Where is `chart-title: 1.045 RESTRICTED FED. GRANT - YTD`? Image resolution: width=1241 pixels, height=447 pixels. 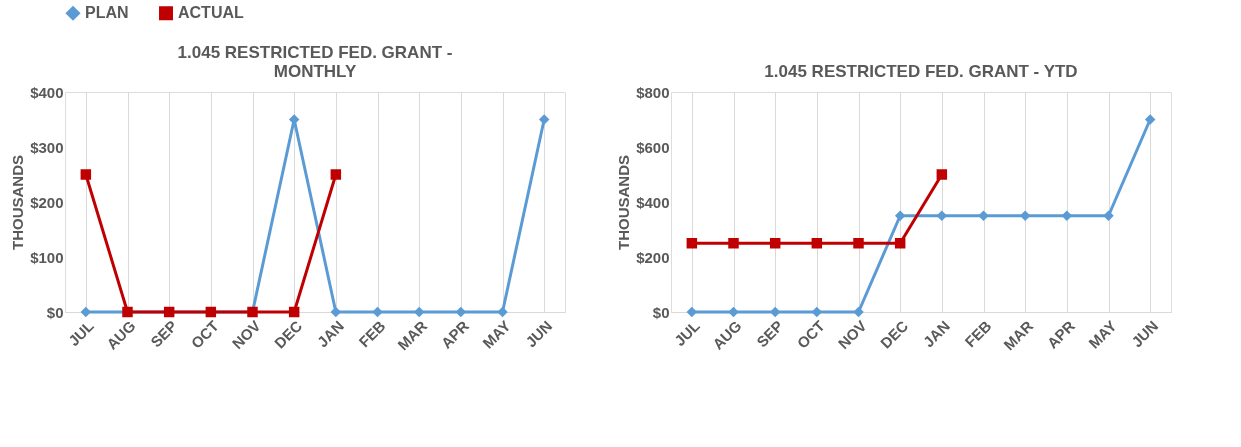 chart-title: 1.045 RESTRICTED FED. GRANT - YTD is located at coordinates (921, 71).